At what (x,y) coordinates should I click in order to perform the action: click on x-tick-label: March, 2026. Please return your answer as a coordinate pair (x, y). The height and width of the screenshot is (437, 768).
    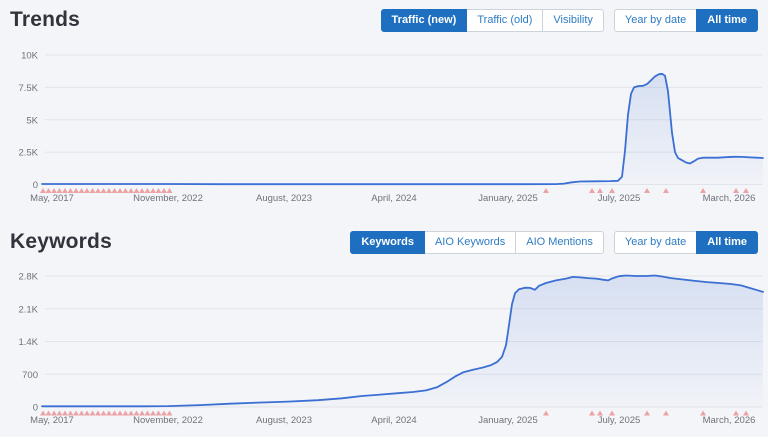
    Looking at the image, I should click on (729, 420).